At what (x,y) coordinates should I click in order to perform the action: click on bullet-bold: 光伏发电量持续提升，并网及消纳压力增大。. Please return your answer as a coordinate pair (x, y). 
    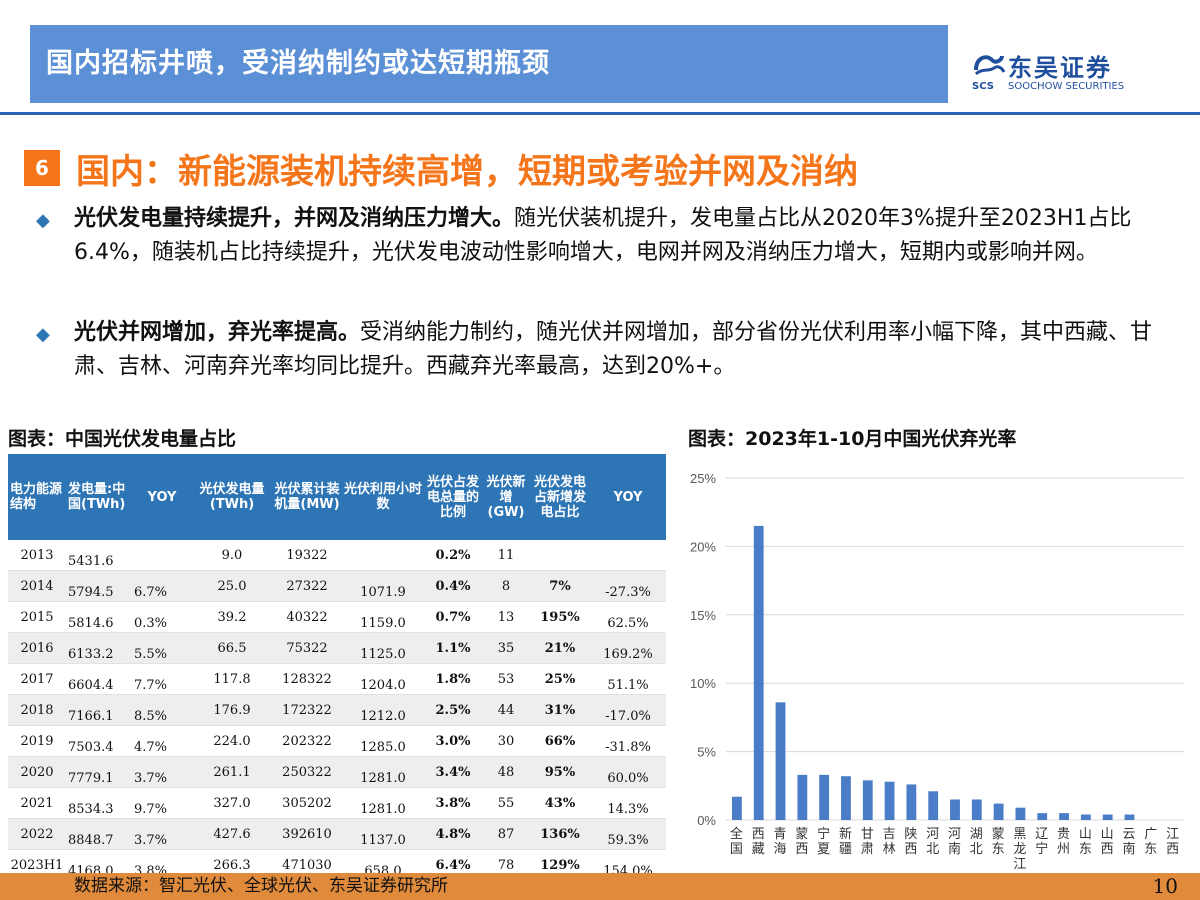
    Looking at the image, I should click on (294, 218).